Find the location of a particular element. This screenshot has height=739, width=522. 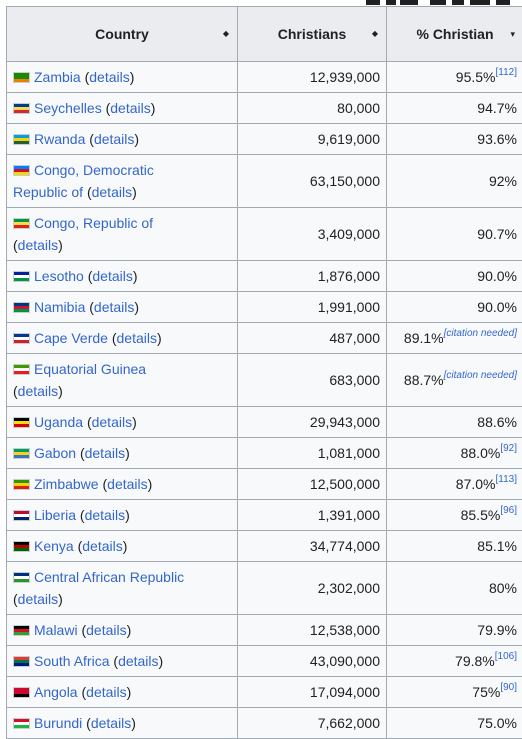

country-link: Liberia is located at coordinates (55, 515).